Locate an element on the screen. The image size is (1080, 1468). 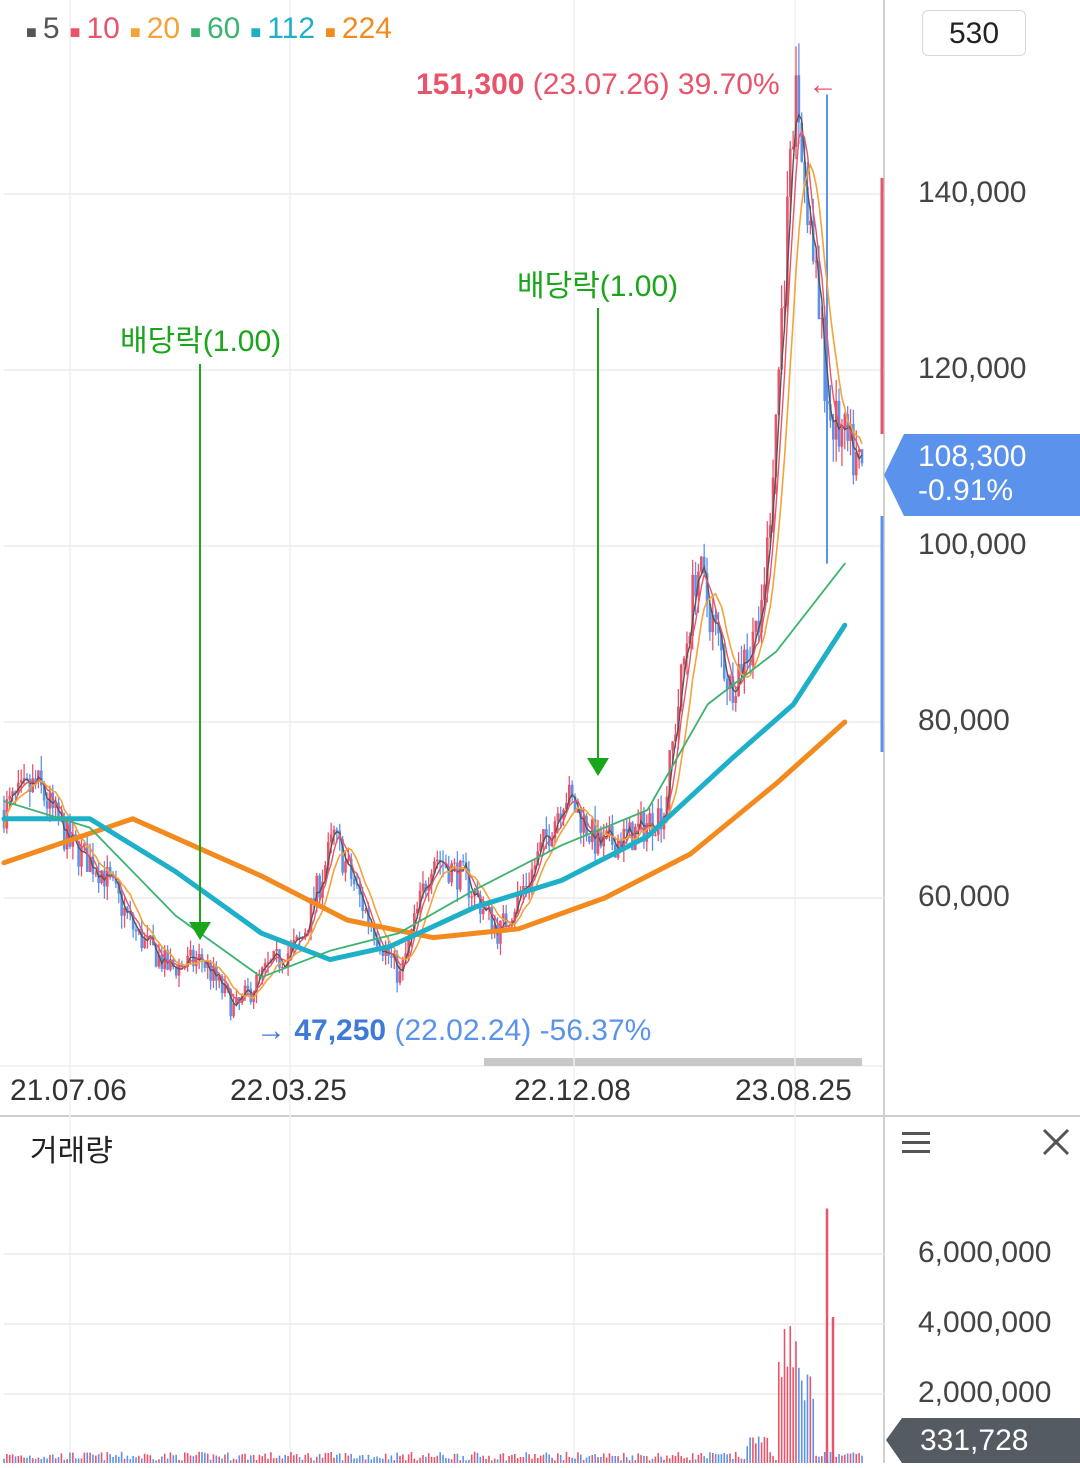
ma-legend: ■ 5 ■ 10 ■ 20 ■ 60 ■ 112 ■ 224 is located at coordinates (214, 29).